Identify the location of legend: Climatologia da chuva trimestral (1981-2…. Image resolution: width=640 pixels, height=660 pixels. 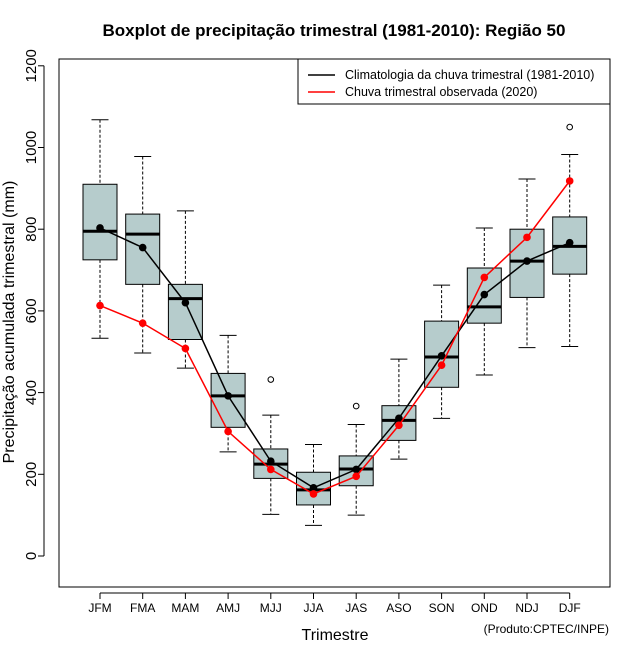
(454, 81).